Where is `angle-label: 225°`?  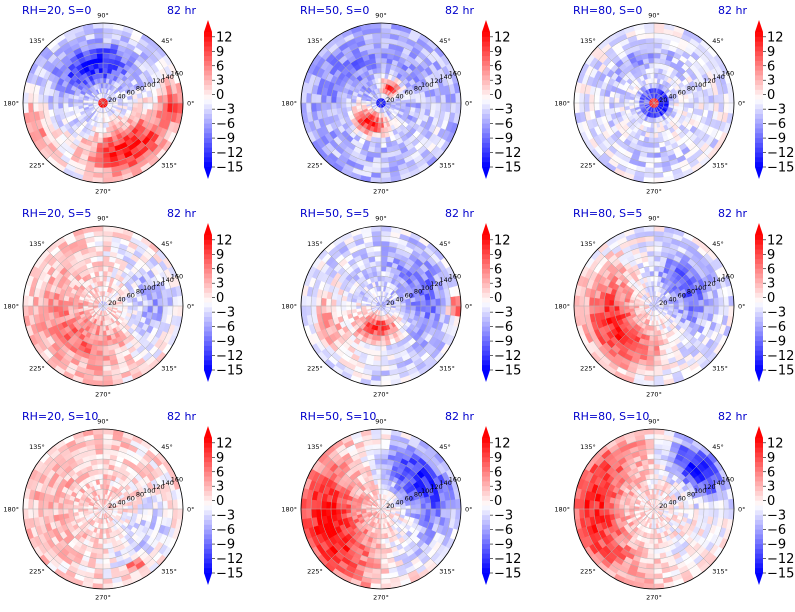 angle-label: 225° is located at coordinates (315, 369).